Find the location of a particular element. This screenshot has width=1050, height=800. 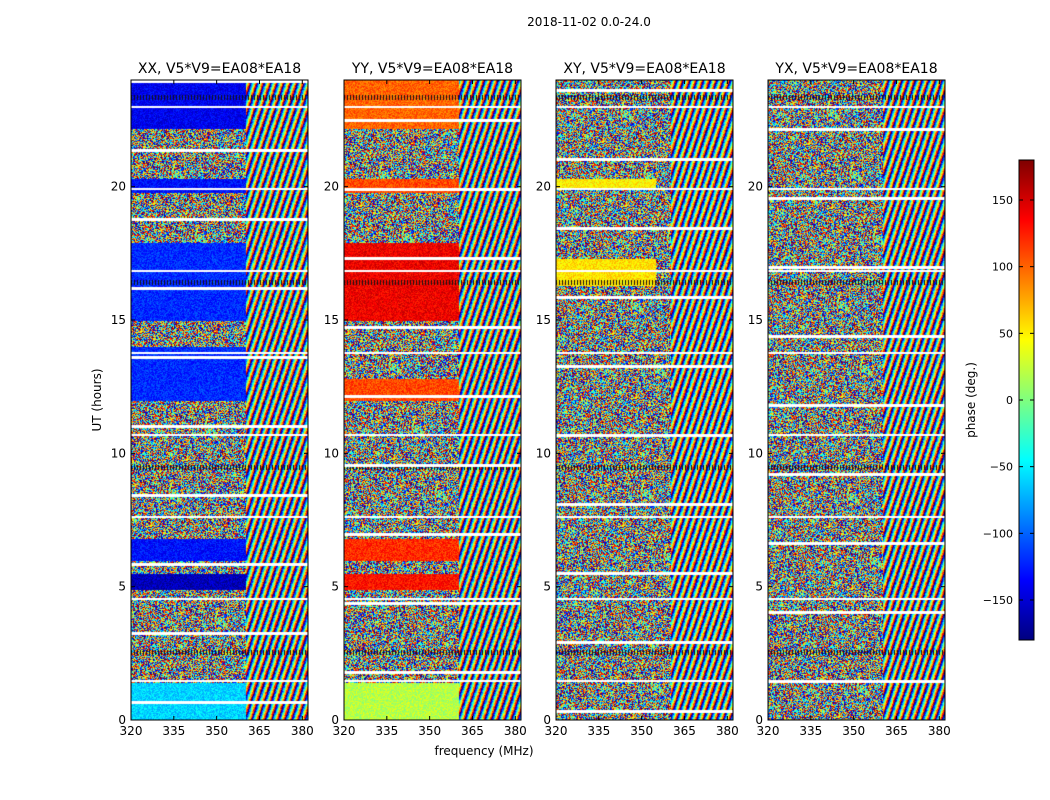

colorbar-tick-label: 0 is located at coordinates (1009, 400).